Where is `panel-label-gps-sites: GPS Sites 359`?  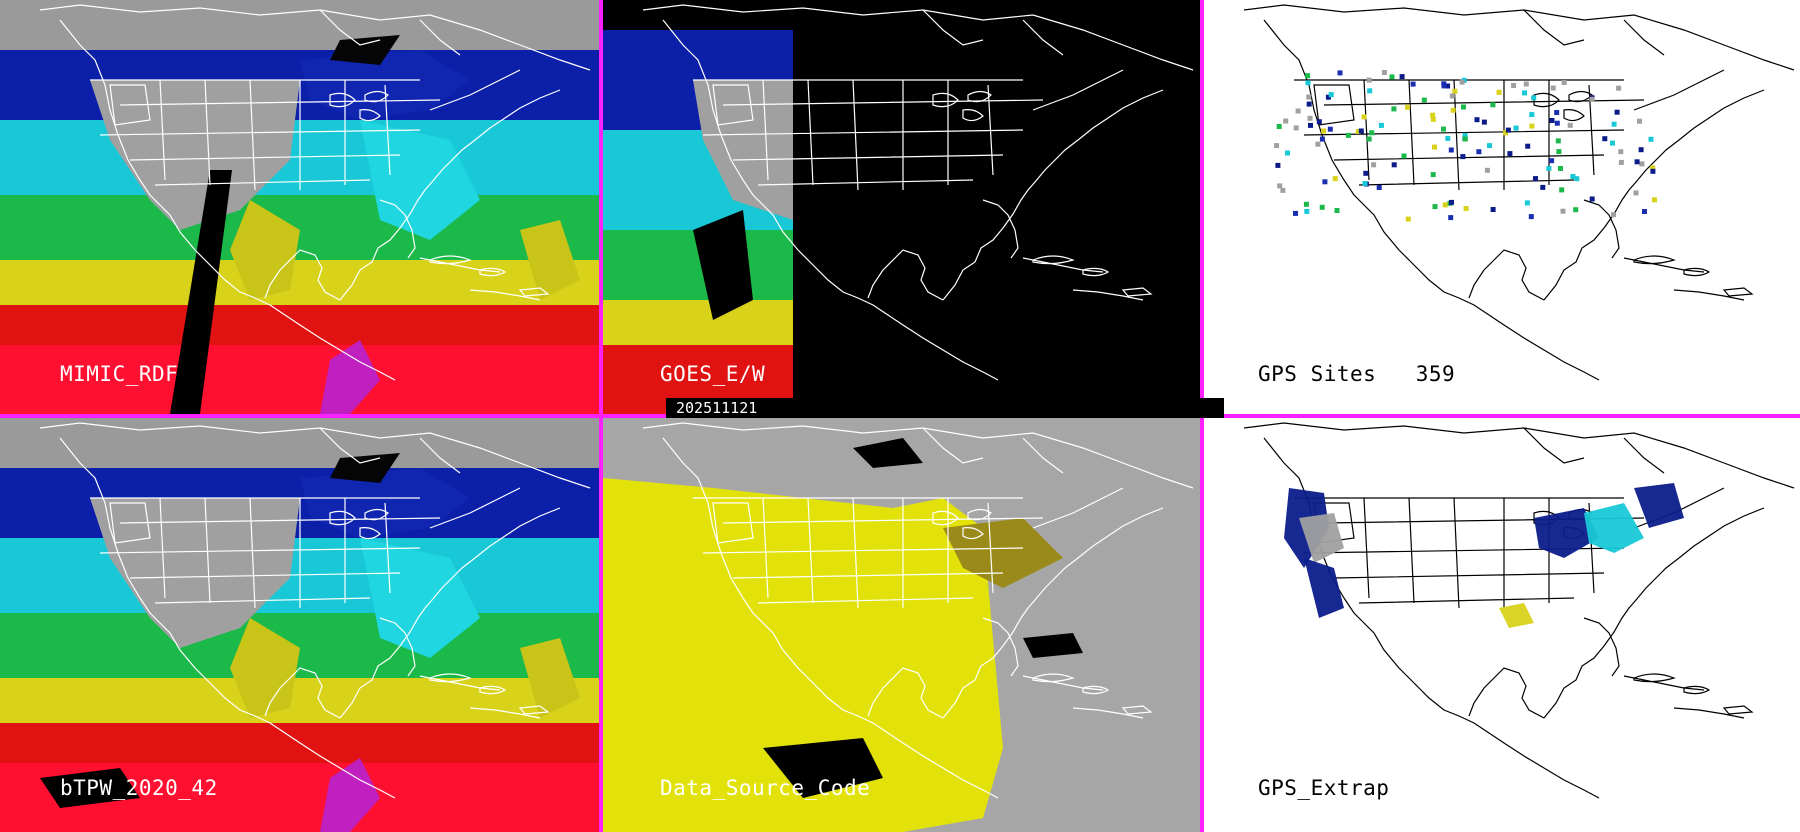
panel-label-gps-sites: GPS Sites 359 is located at coordinates (1357, 374).